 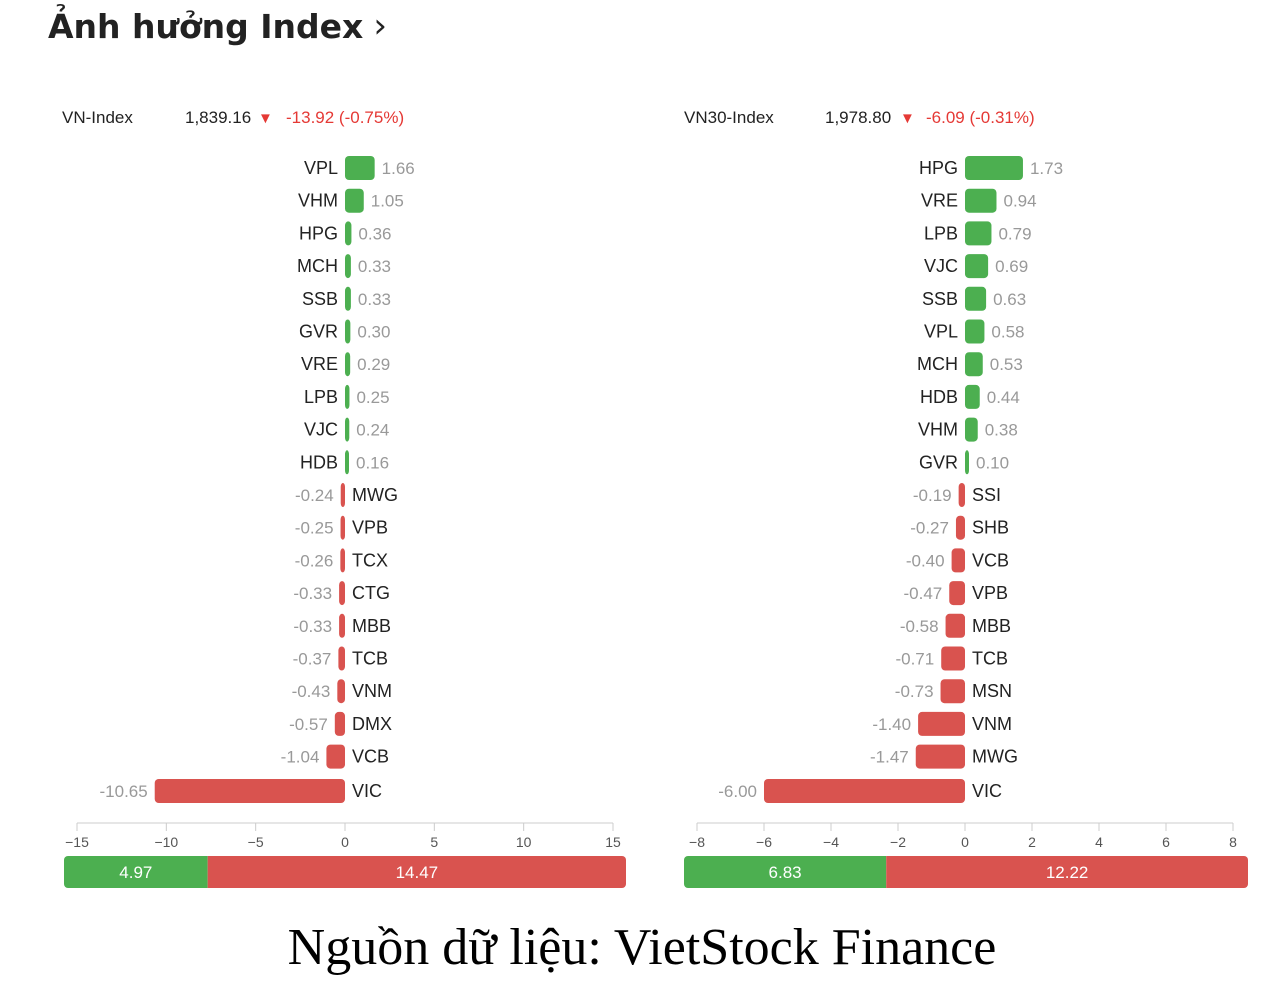 I want to click on x-tick-label: −5, so click(x=256, y=842).